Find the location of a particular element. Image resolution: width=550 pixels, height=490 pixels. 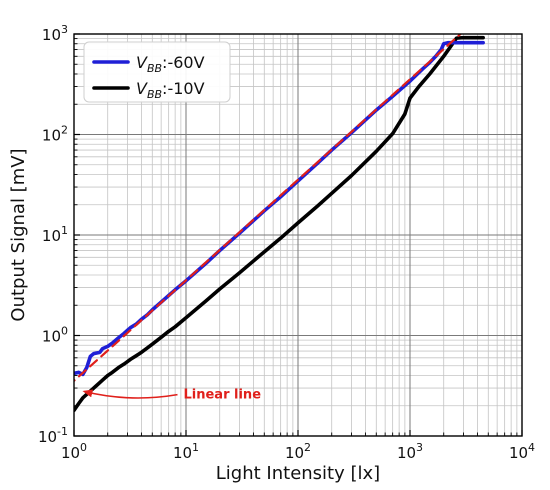

annotation: Linear line is located at coordinates (172, 395).